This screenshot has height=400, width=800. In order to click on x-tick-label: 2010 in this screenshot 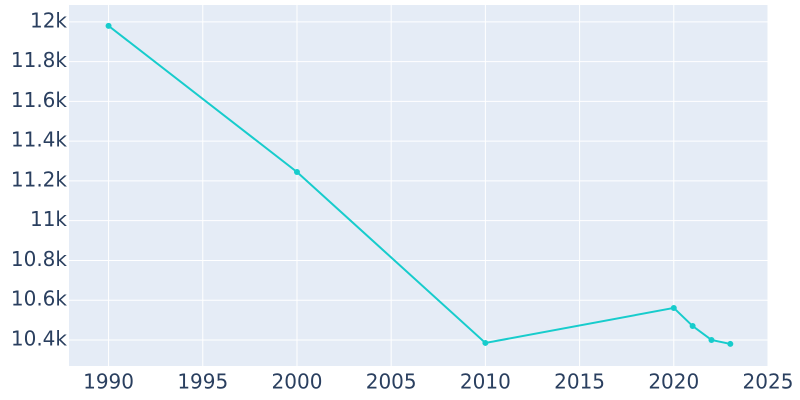, I will do `click(485, 382)`.